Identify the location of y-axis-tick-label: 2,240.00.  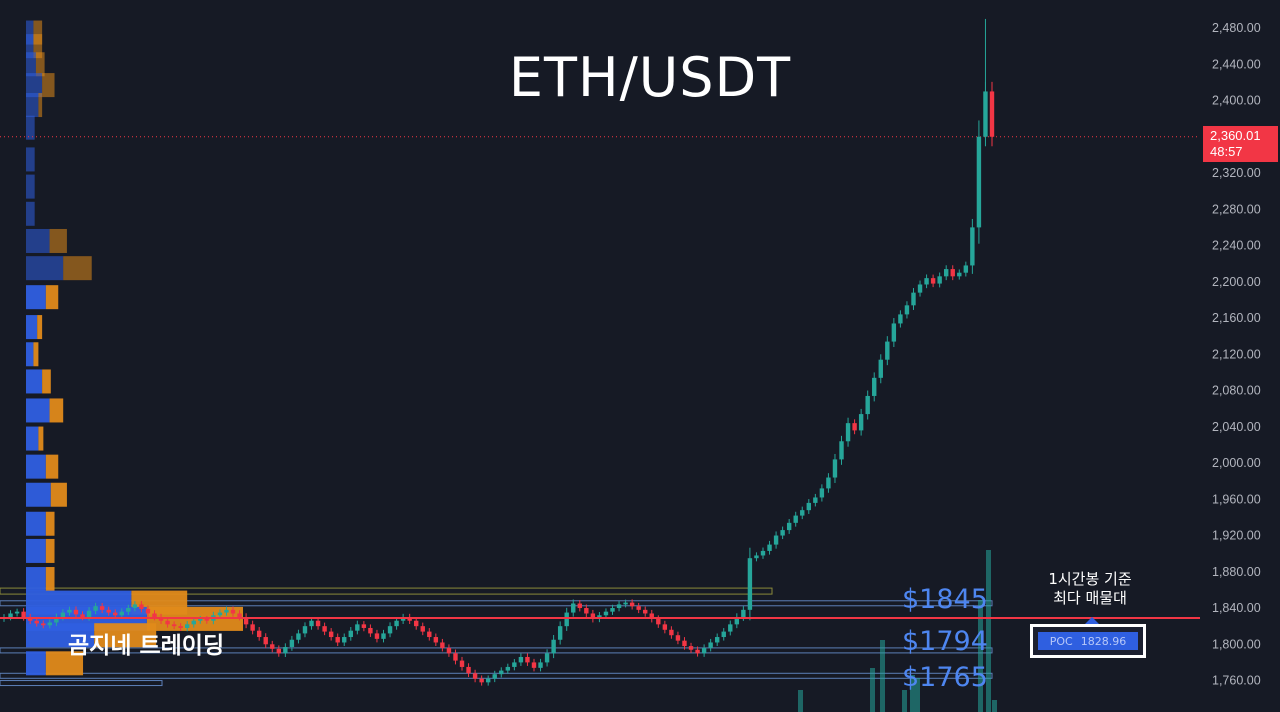
(1236, 246).